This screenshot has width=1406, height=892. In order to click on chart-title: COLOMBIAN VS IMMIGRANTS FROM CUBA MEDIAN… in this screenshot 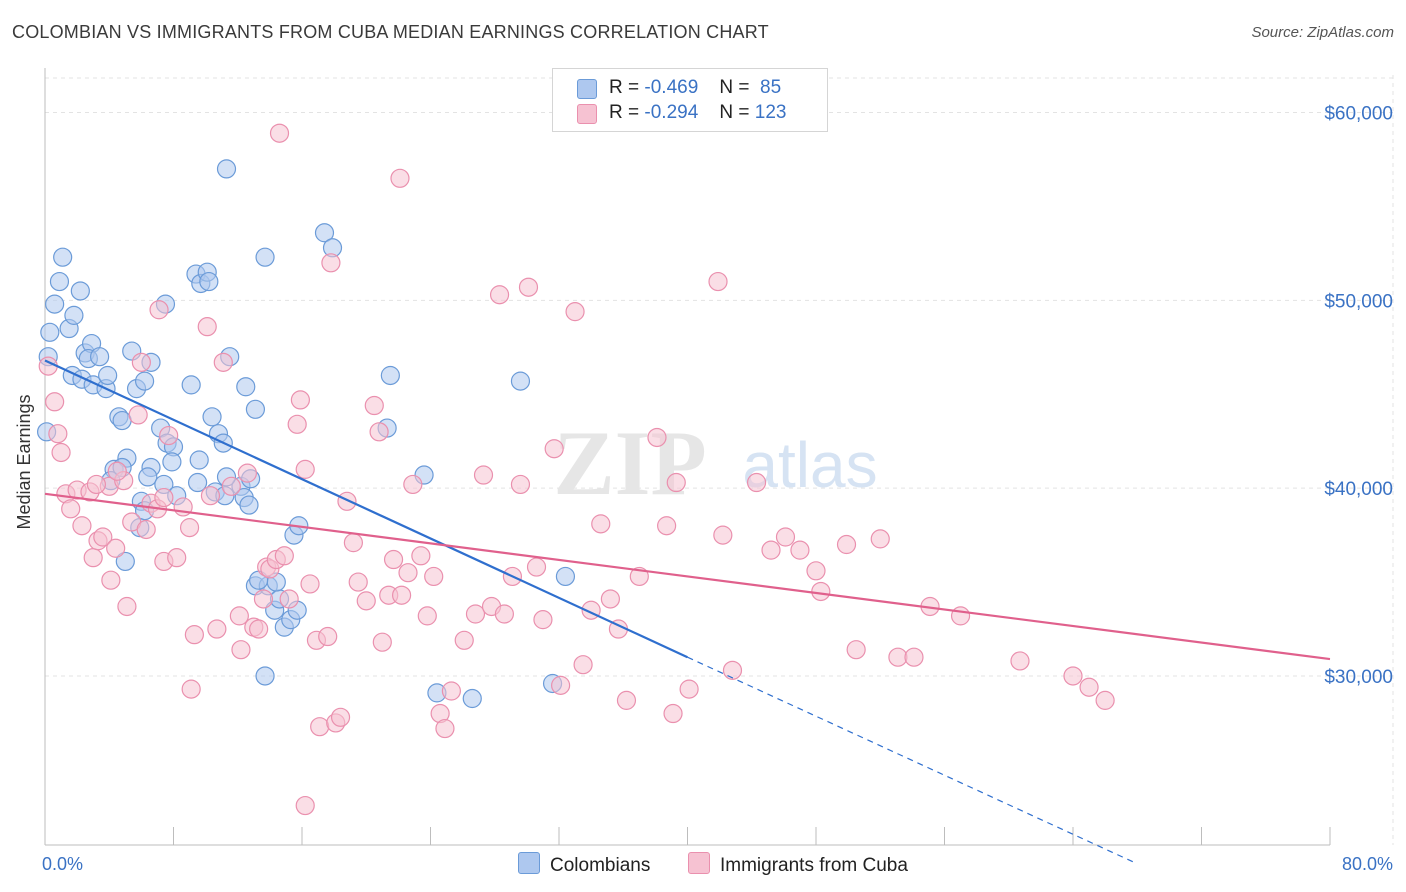, I will do `click(390, 32)`.